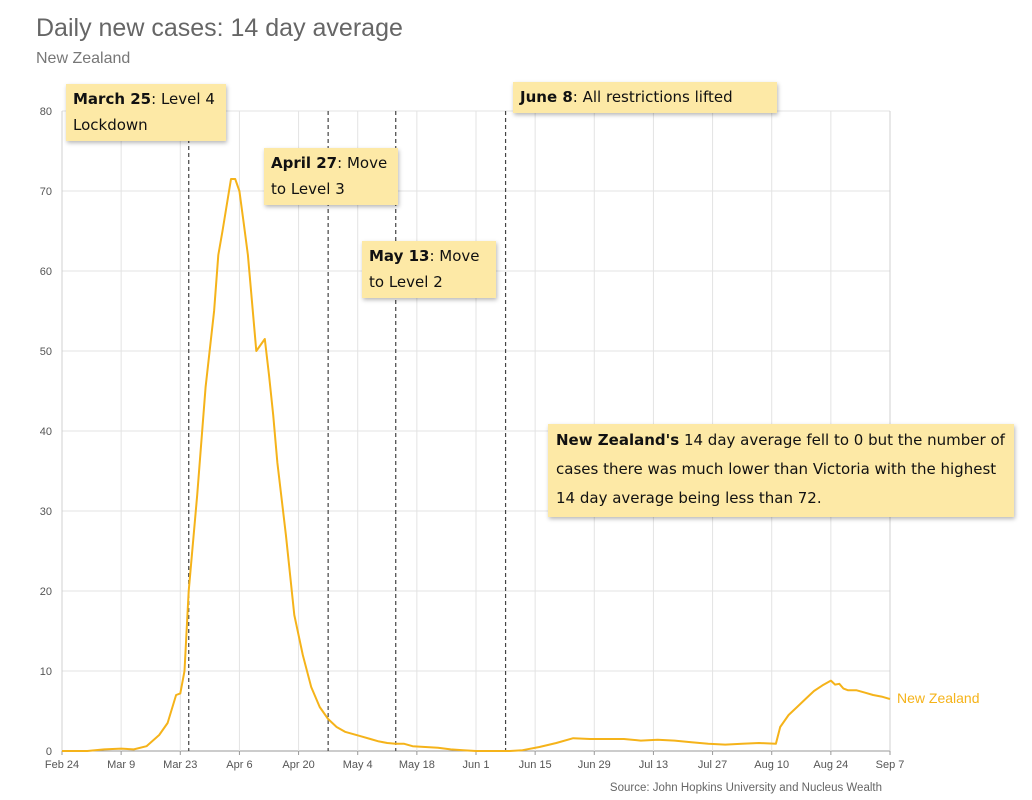 The width and height of the screenshot is (1032, 800). I want to click on chart-title: Daily new cases: 14 day average, so click(219, 28).